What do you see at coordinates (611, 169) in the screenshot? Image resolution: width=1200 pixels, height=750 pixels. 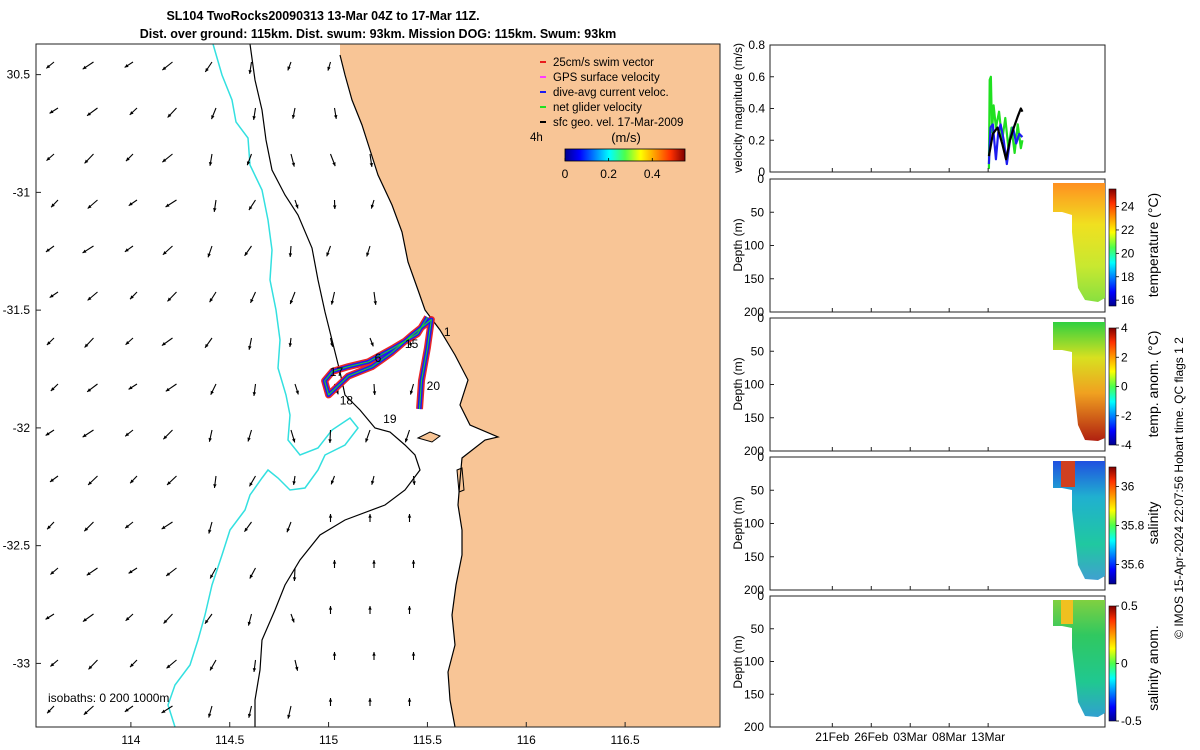 I see `speed-colorbar-ticks: 0 0.2 0.4` at bounding box center [611, 169].